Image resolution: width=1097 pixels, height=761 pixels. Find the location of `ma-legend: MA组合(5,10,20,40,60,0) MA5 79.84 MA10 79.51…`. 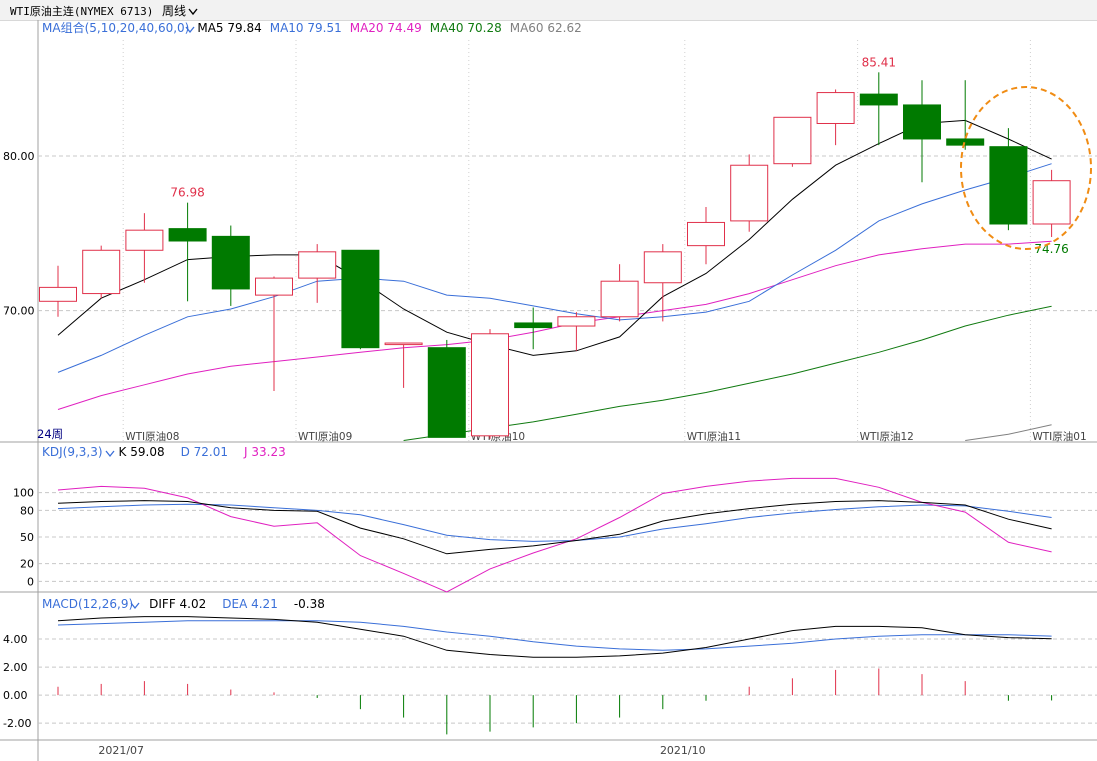

ma-legend: MA组合(5,10,20,40,60,0) MA5 79.84 MA10 79.51… is located at coordinates (312, 27).